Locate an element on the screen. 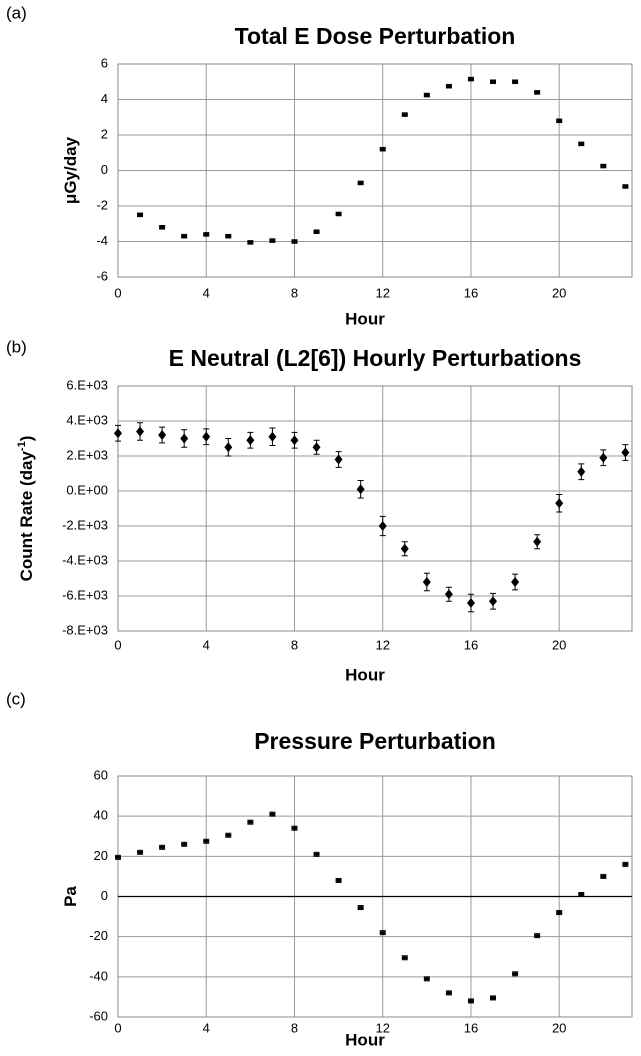  chart-title: E Neutral (L2[6]) Hourly Perturbations is located at coordinates (375, 358).